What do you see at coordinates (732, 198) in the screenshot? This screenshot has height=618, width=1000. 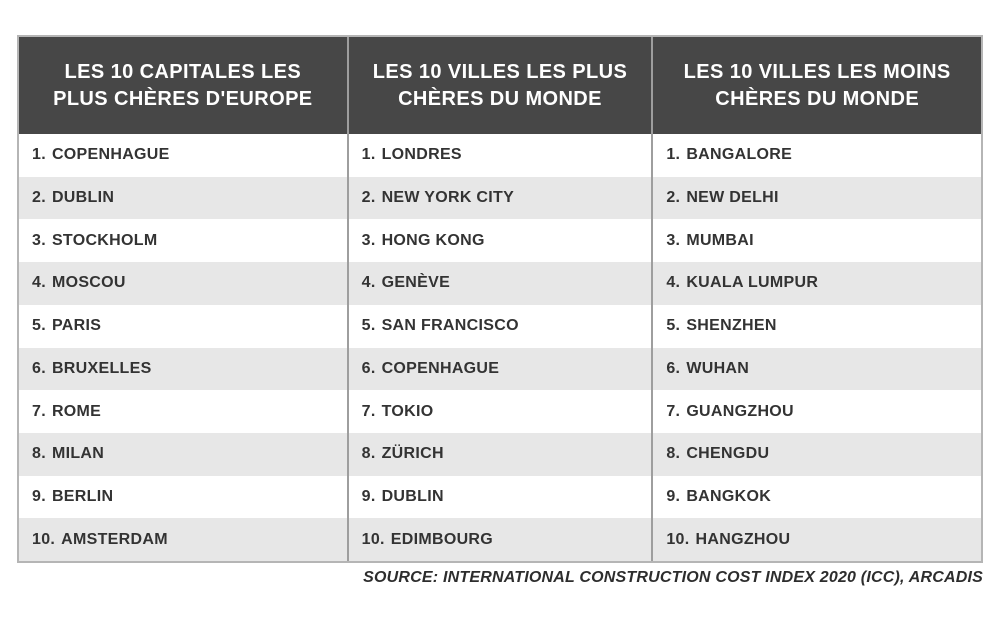 I see `city-label: NEW DELHI` at bounding box center [732, 198].